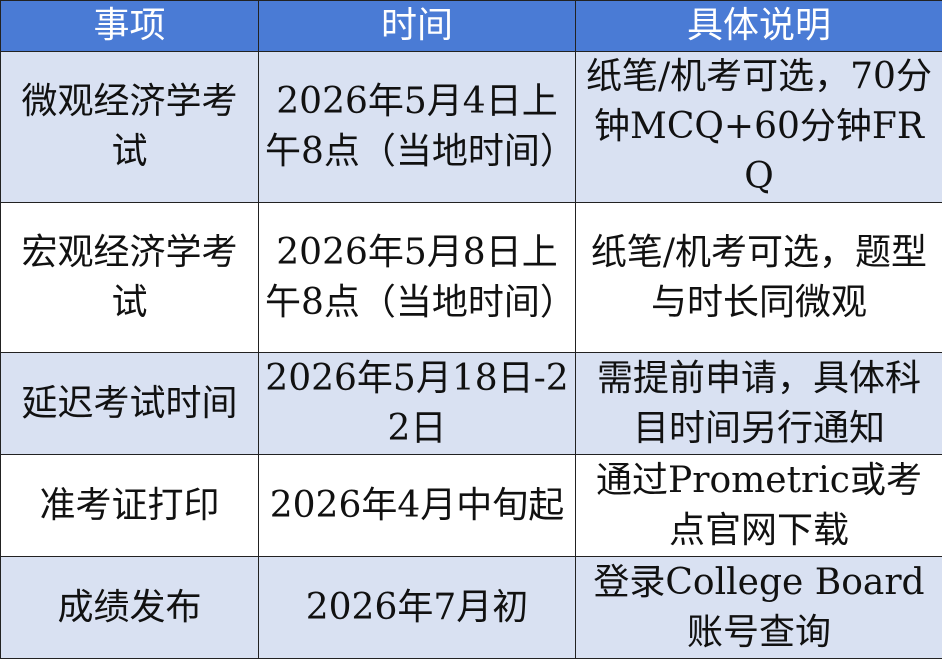  Describe the element at coordinates (417, 26) in the screenshot. I see `header-cell: 时间` at that location.